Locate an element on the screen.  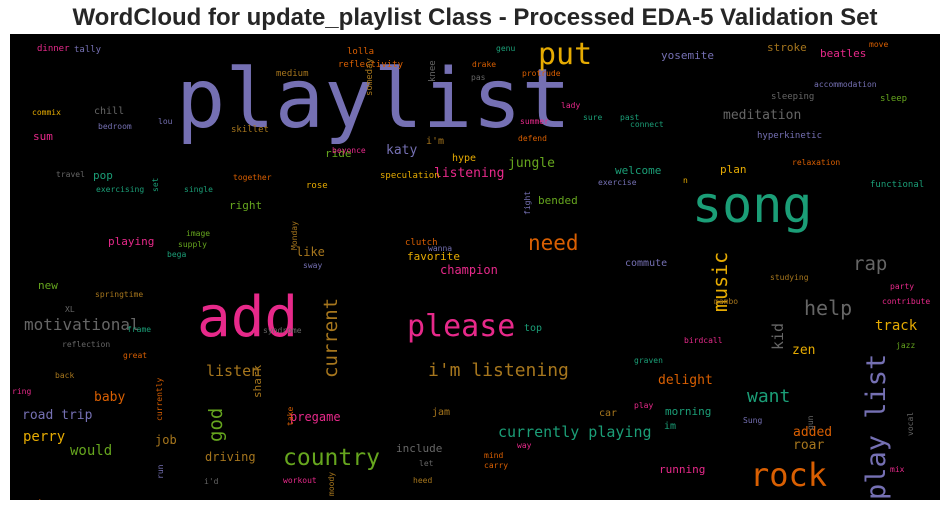
word-reflectivity: reflectivity is located at coordinates (371, 65).